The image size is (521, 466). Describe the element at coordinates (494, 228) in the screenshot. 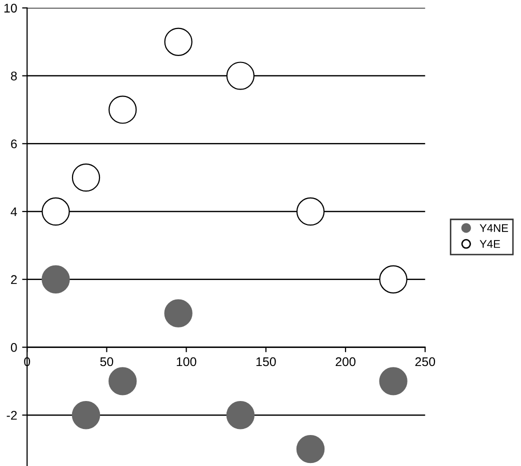

I see `legend-label: Y4NE` at that location.